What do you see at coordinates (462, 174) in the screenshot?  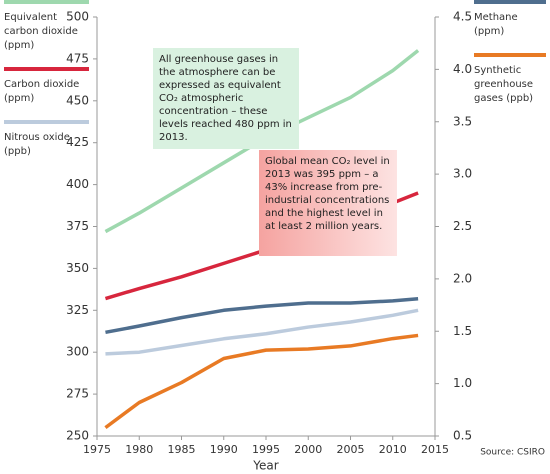 I see `y2-tick-label: 3.0` at bounding box center [462, 174].